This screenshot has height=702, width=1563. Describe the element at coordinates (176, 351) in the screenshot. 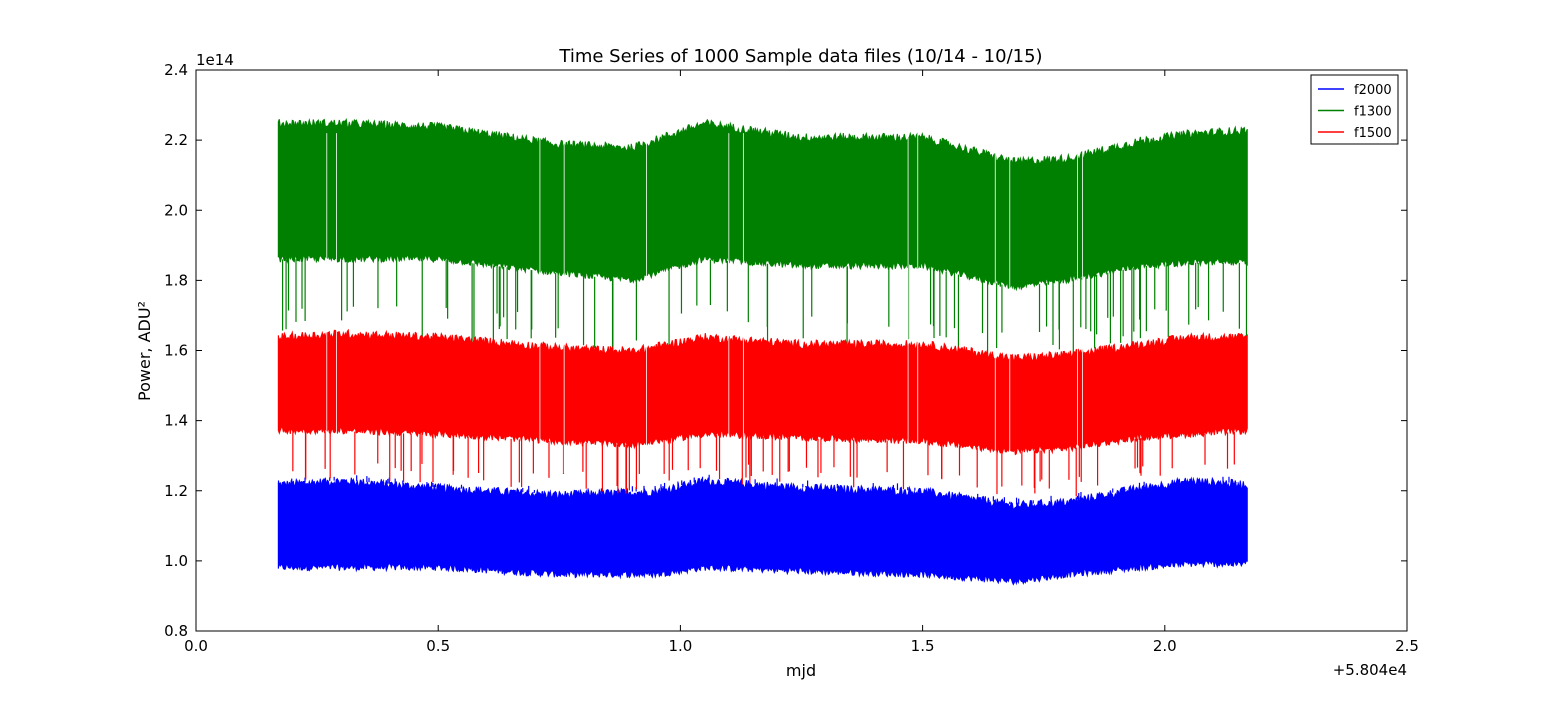

I see `y-tick-label: 1.6` at that location.